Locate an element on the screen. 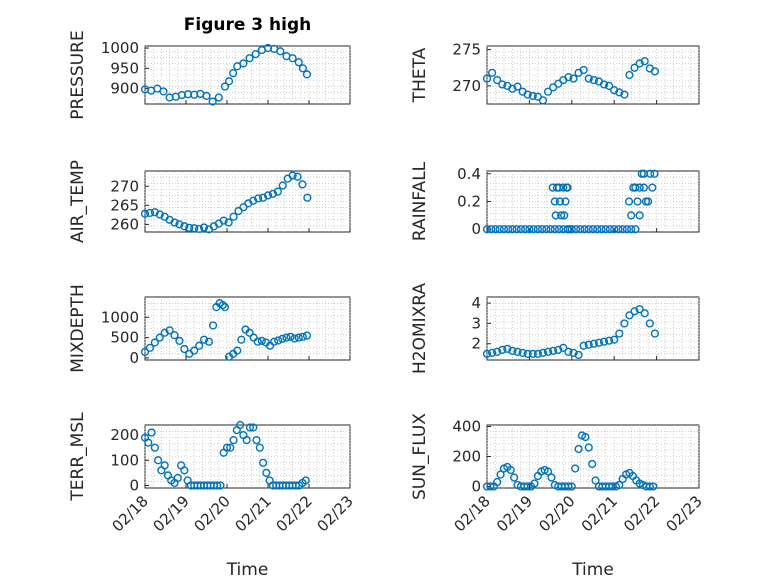 This screenshot has width=778, height=583. y-axis-label: AIR_TEMP is located at coordinates (78, 201).